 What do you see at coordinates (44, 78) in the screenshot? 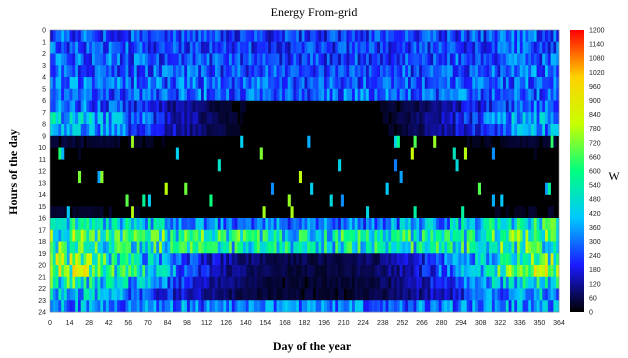
I see `y-tick-label: 4` at bounding box center [44, 78].